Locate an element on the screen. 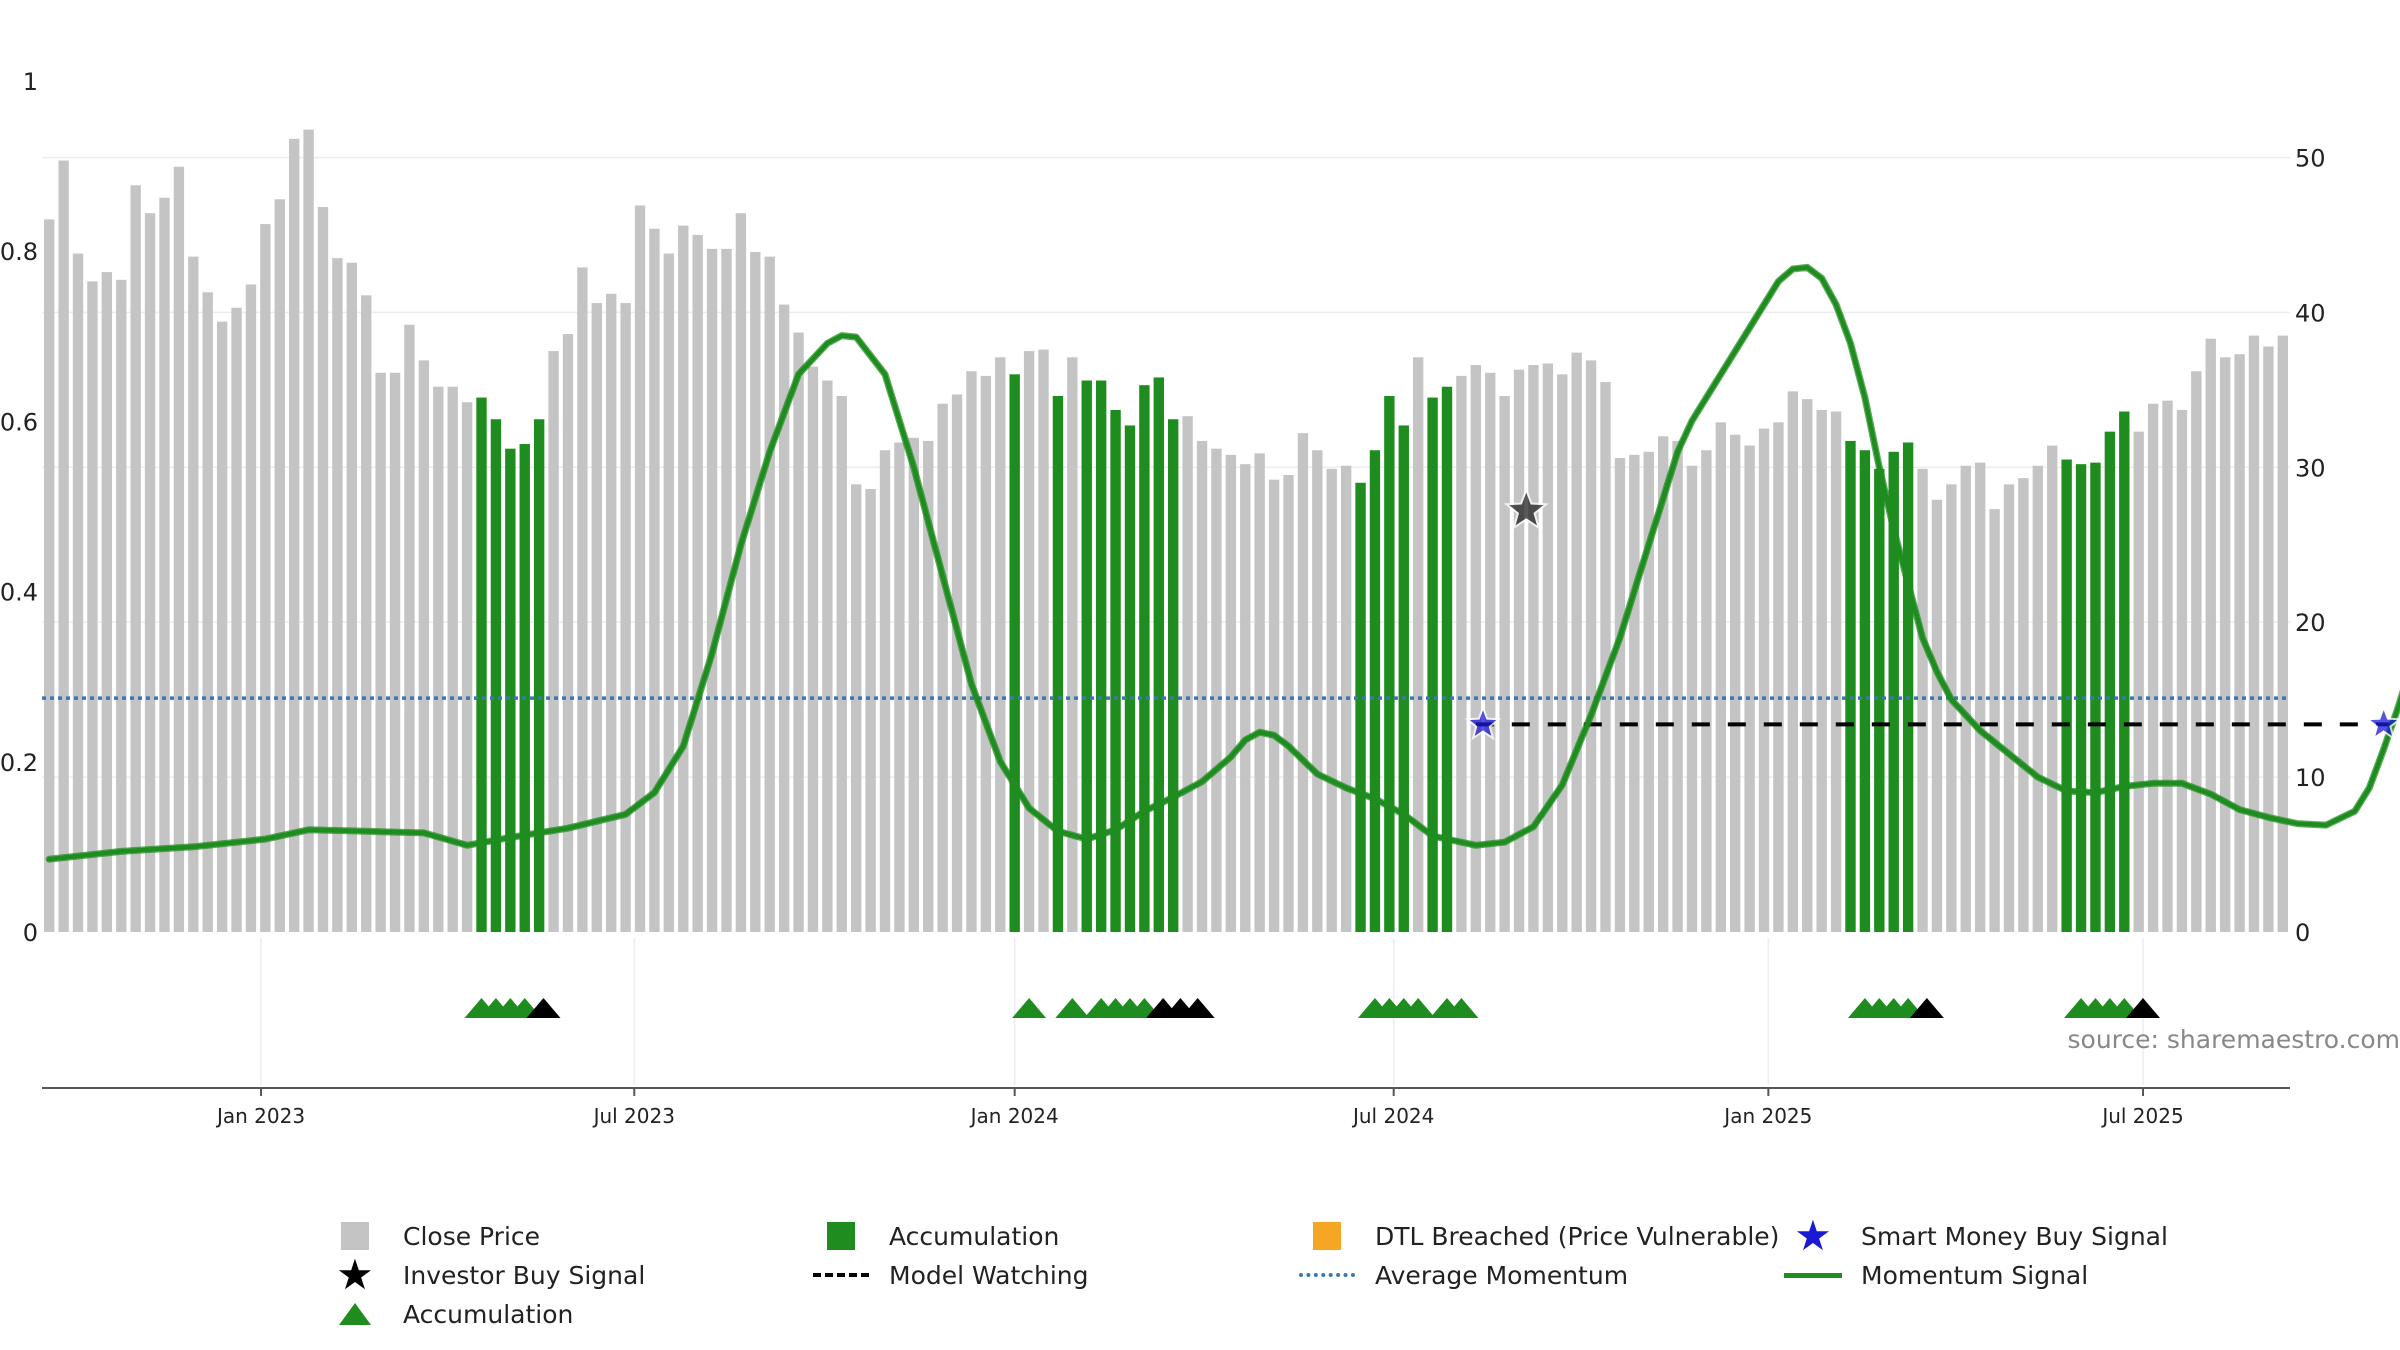 This screenshot has width=2400, height=1350. right-tick-label: 40 is located at coordinates (2310, 313).